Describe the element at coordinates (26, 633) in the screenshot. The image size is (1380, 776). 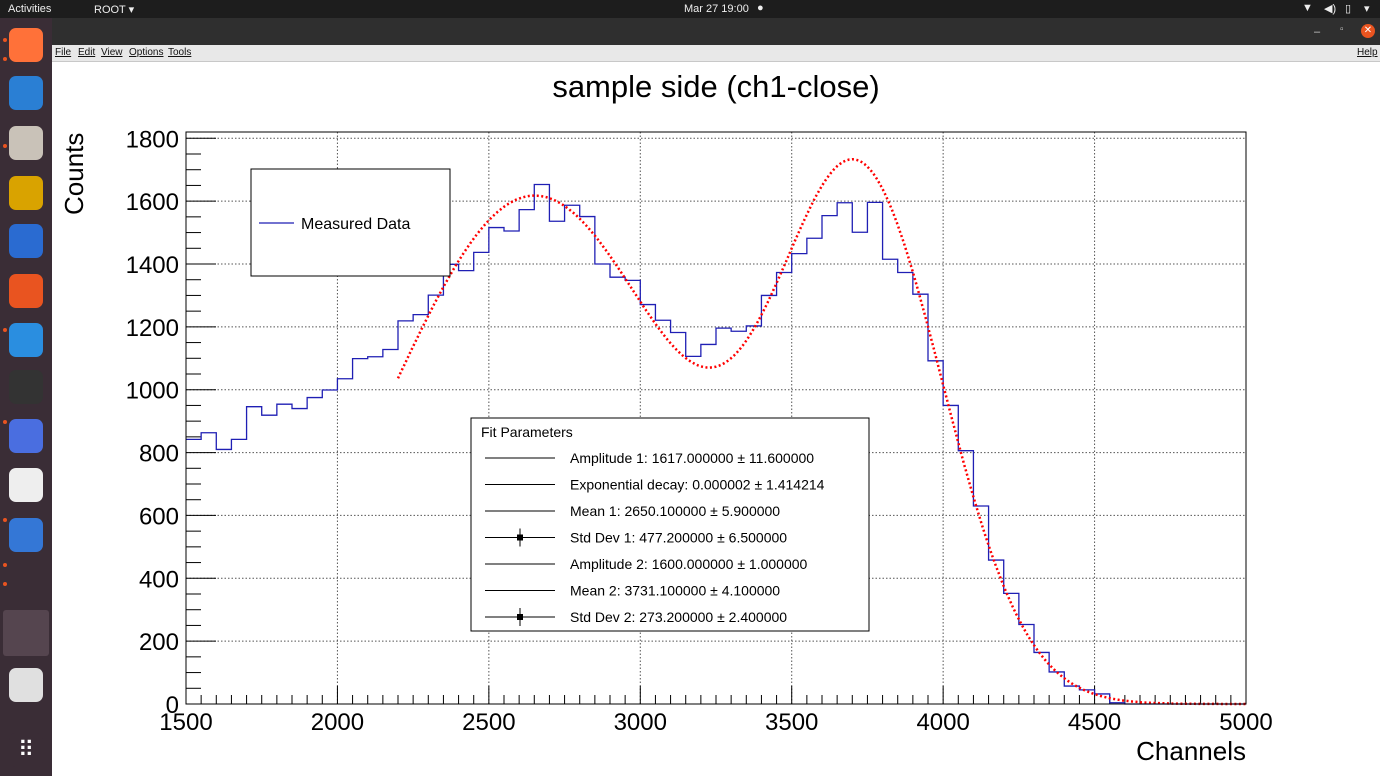
I see `running-app-icon` at that location.